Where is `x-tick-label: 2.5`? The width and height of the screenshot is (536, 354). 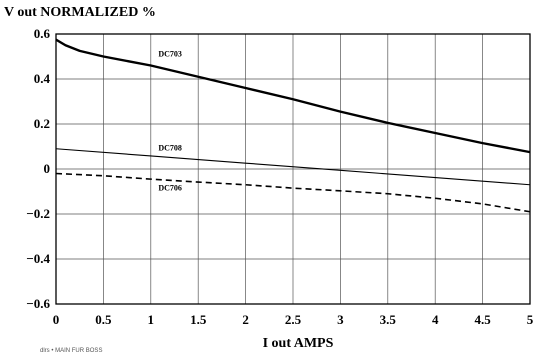 x-tick-label: 2.5 is located at coordinates (293, 319).